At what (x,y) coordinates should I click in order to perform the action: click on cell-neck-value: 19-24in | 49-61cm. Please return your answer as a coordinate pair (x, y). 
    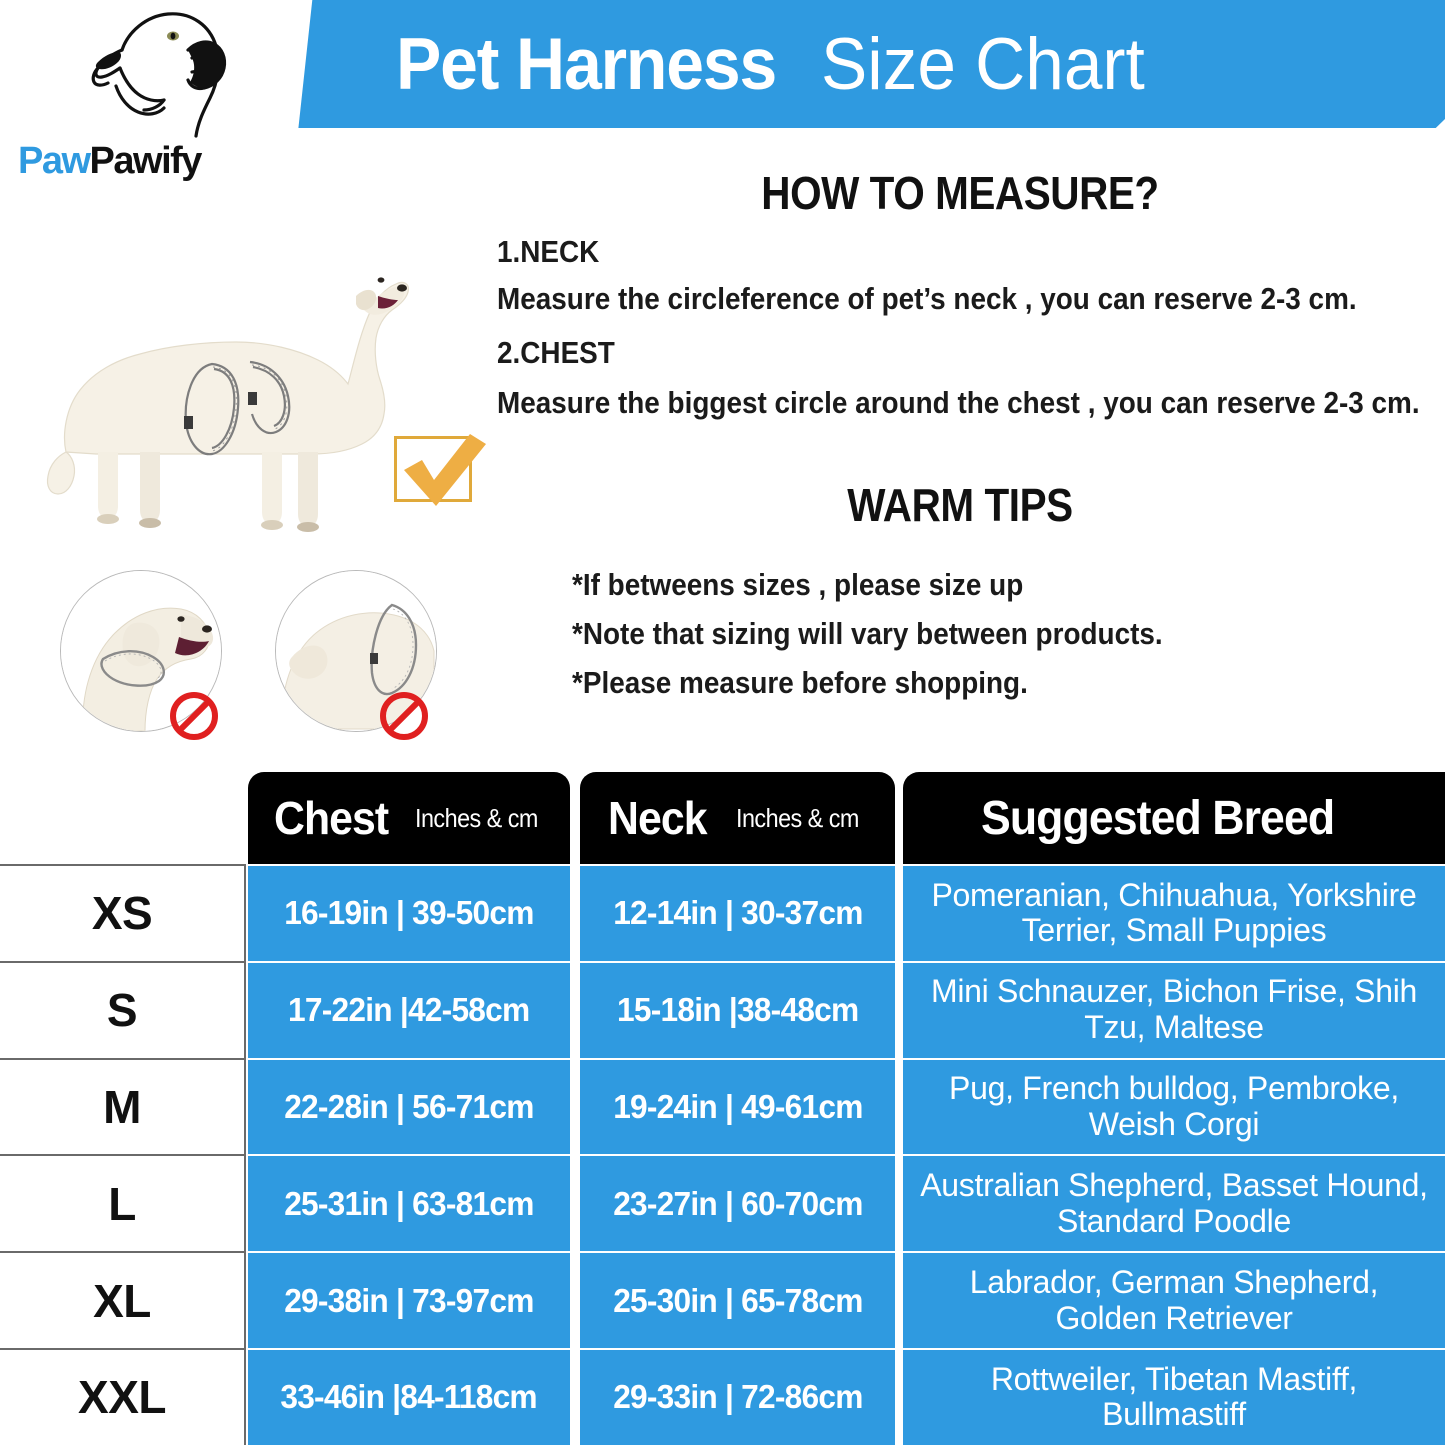
    Looking at the image, I should click on (737, 1106).